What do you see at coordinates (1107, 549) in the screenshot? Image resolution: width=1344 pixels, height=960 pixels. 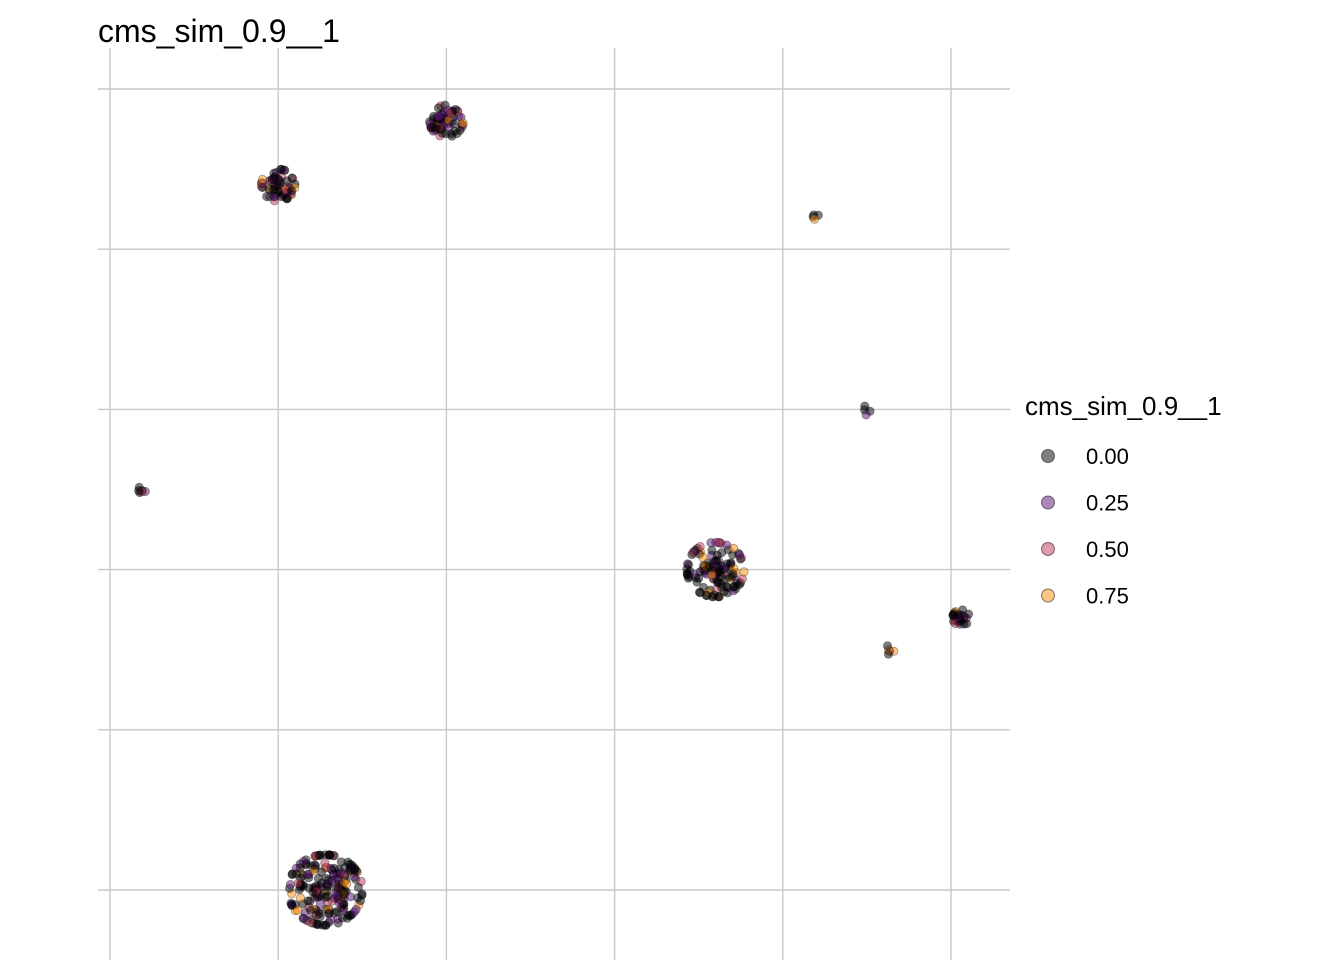 I see `legend-label: 0.50` at bounding box center [1107, 549].